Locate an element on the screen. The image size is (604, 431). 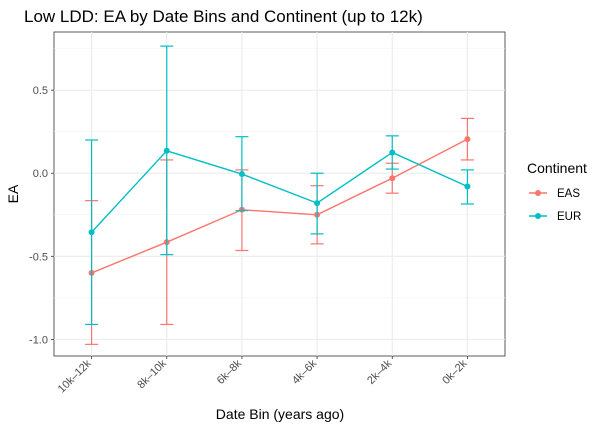
y-axis-ticks: -1.0 -0.5 0.0 0.5 is located at coordinates (41, 215).